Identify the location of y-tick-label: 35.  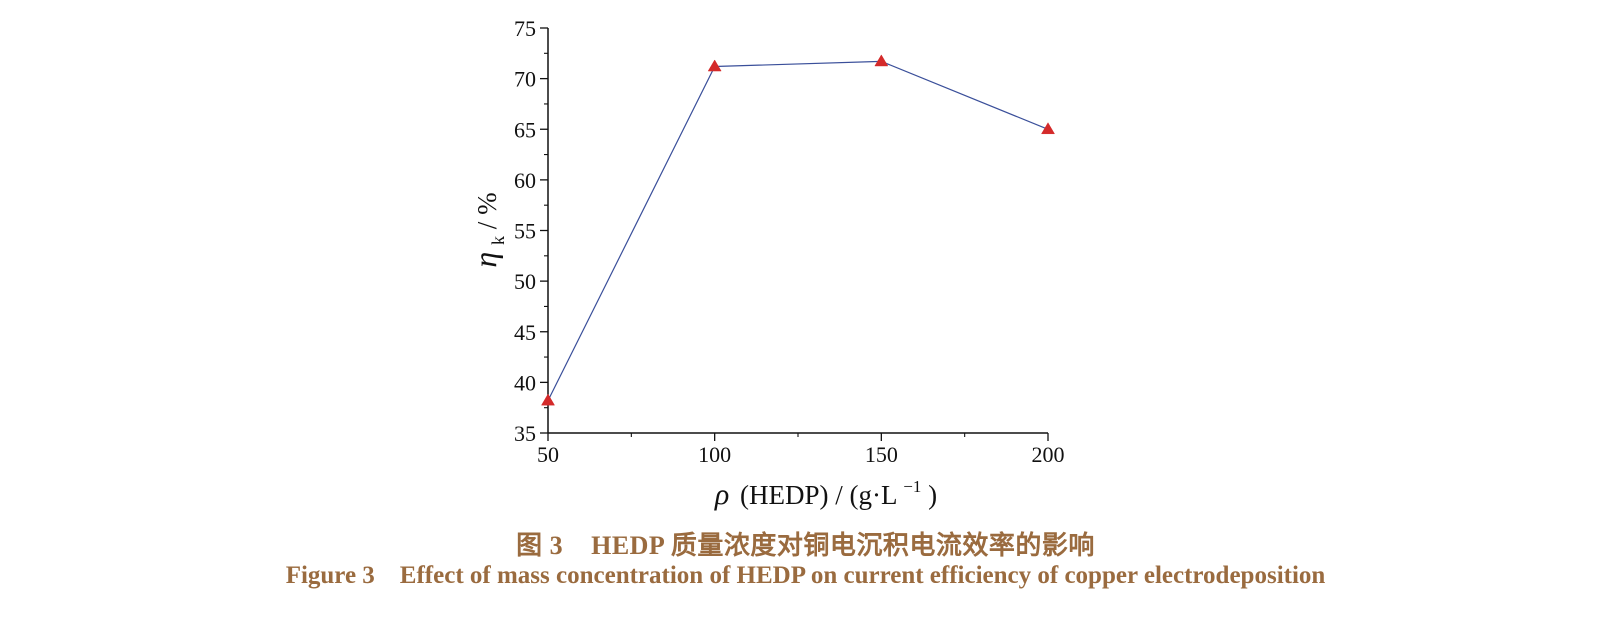
(525, 433).